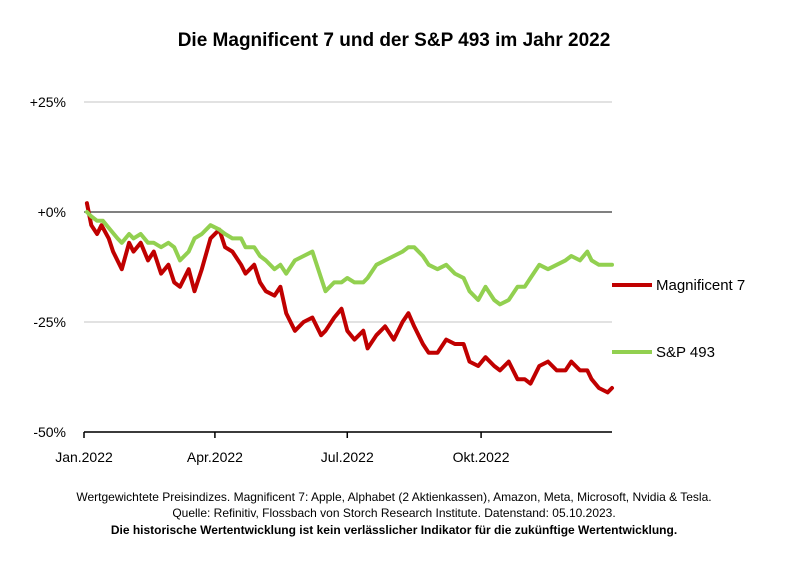 Image resolution: width=788 pixels, height=561 pixels. I want to click on y-tick-label: +0%, so click(52, 212).